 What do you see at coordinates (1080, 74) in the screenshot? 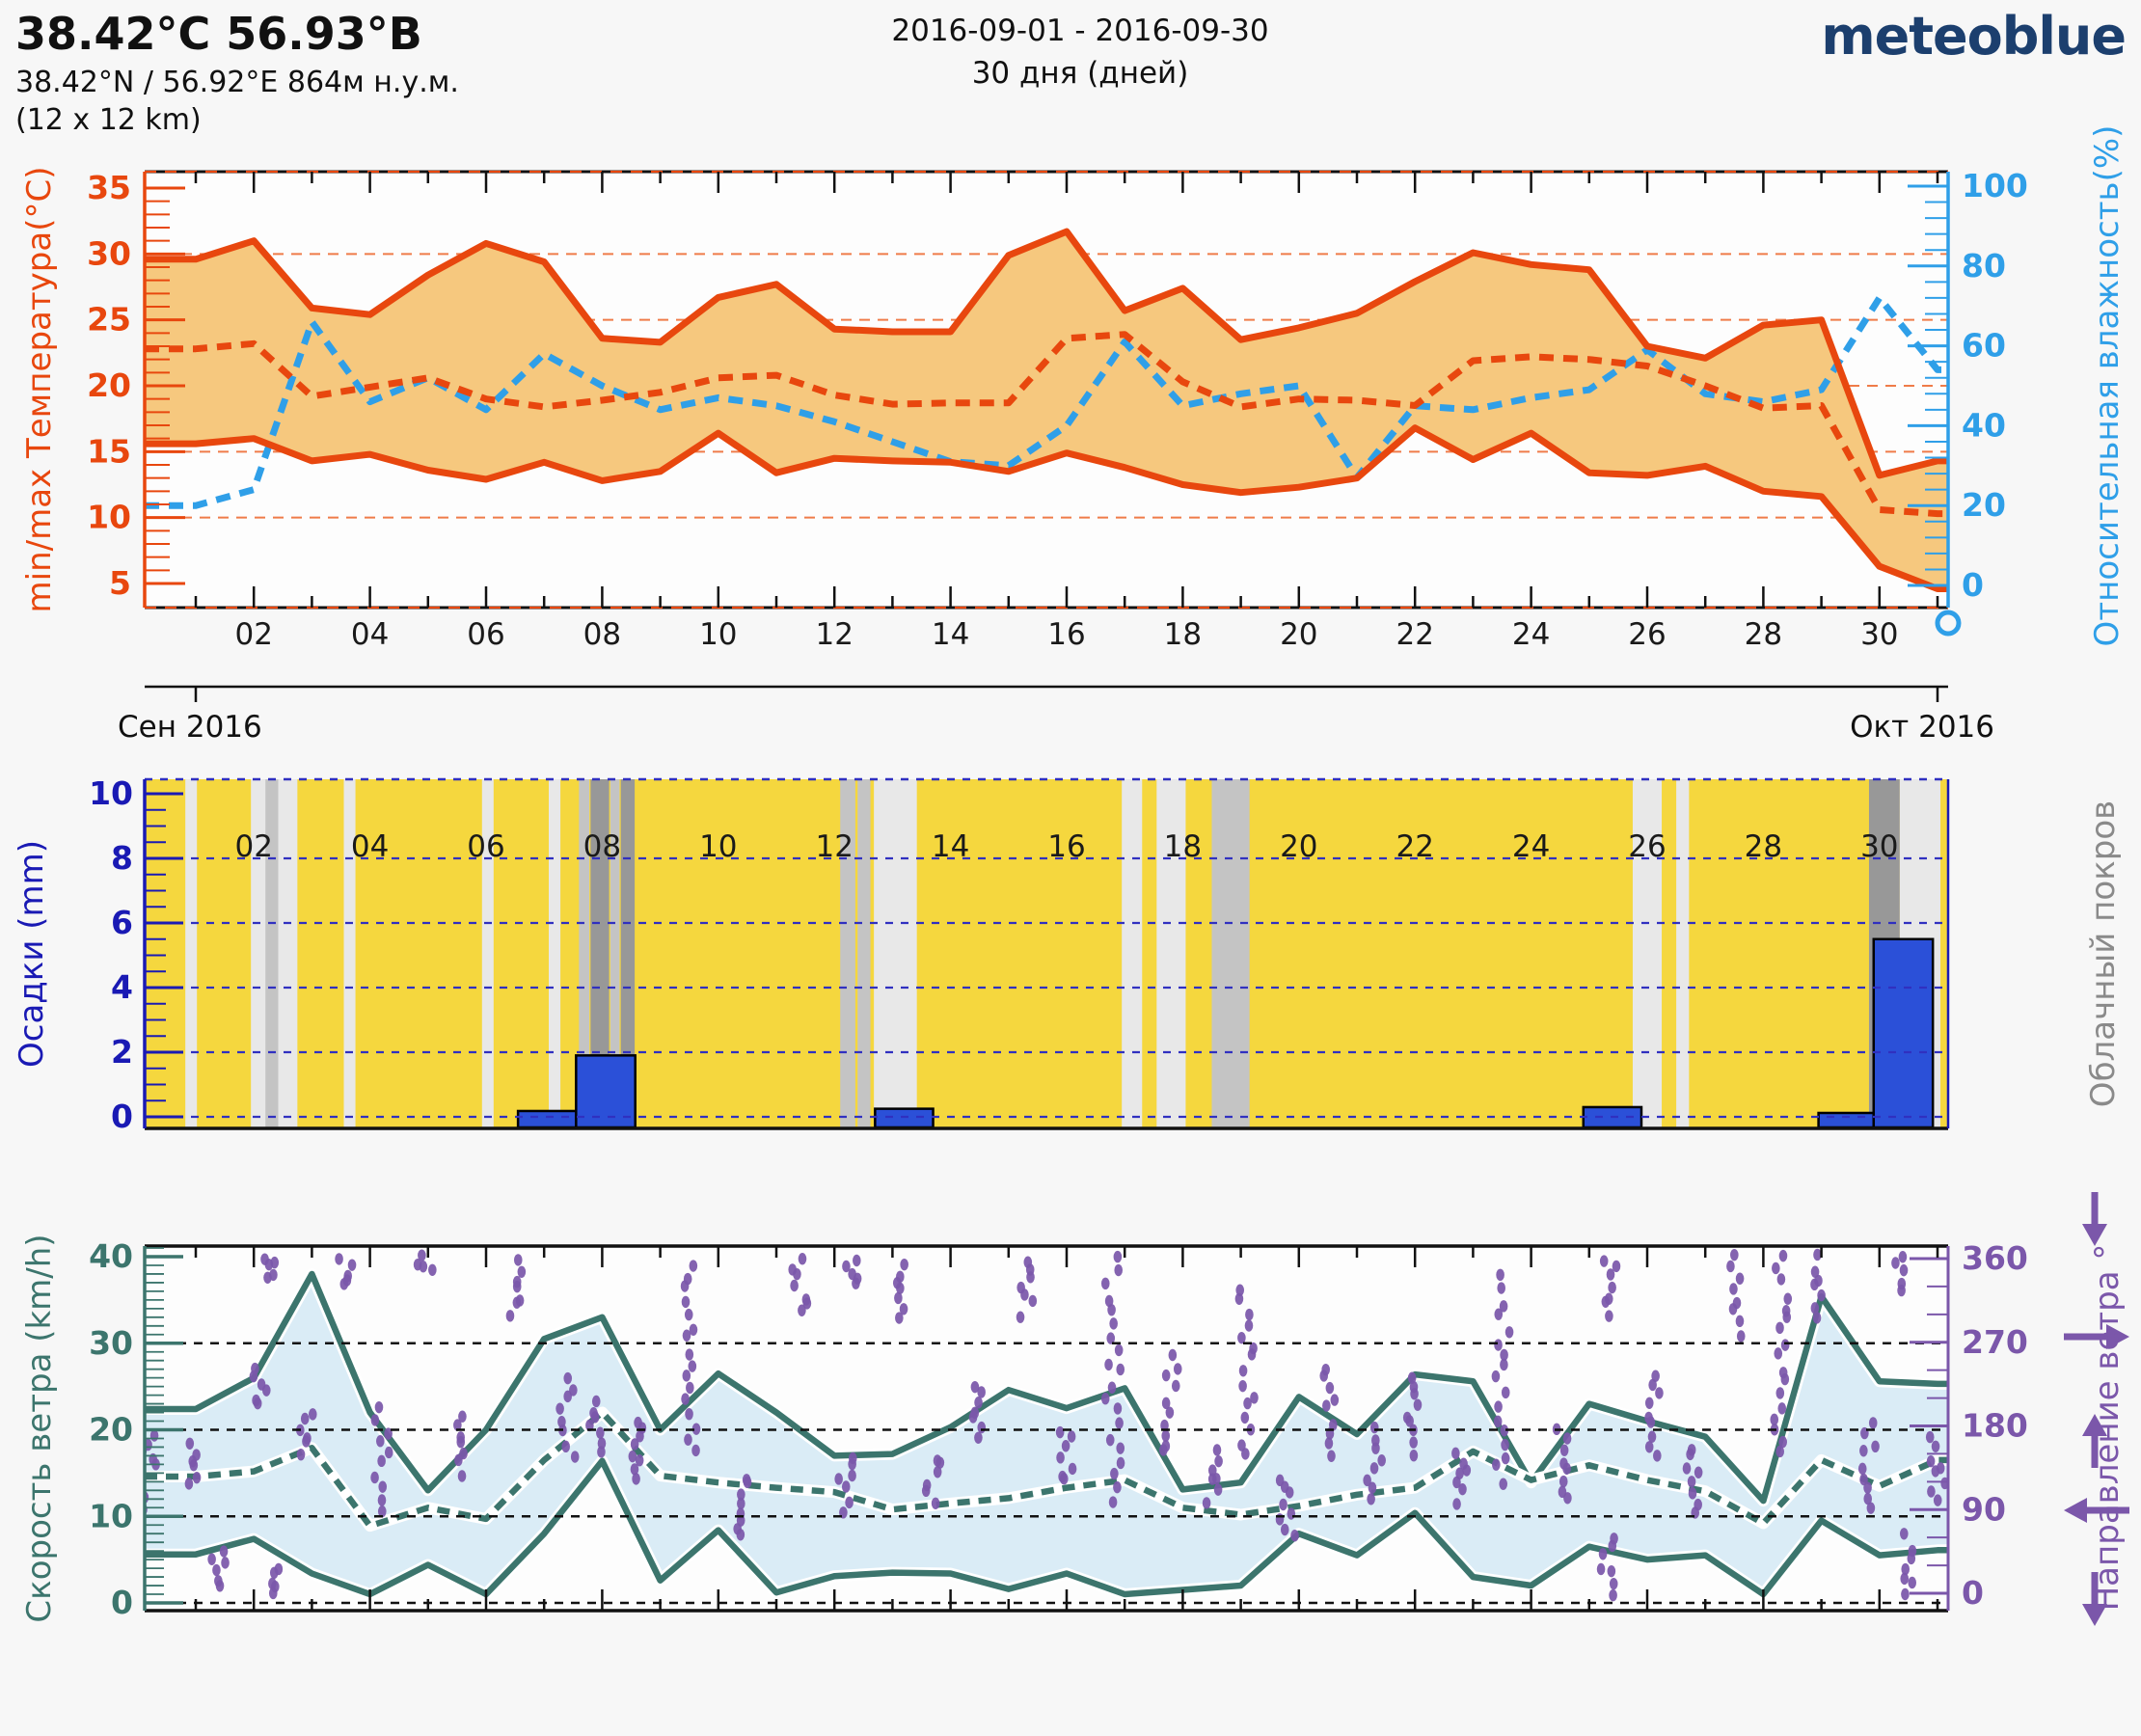
I see `duration: 30 дня (дней)` at bounding box center [1080, 74].